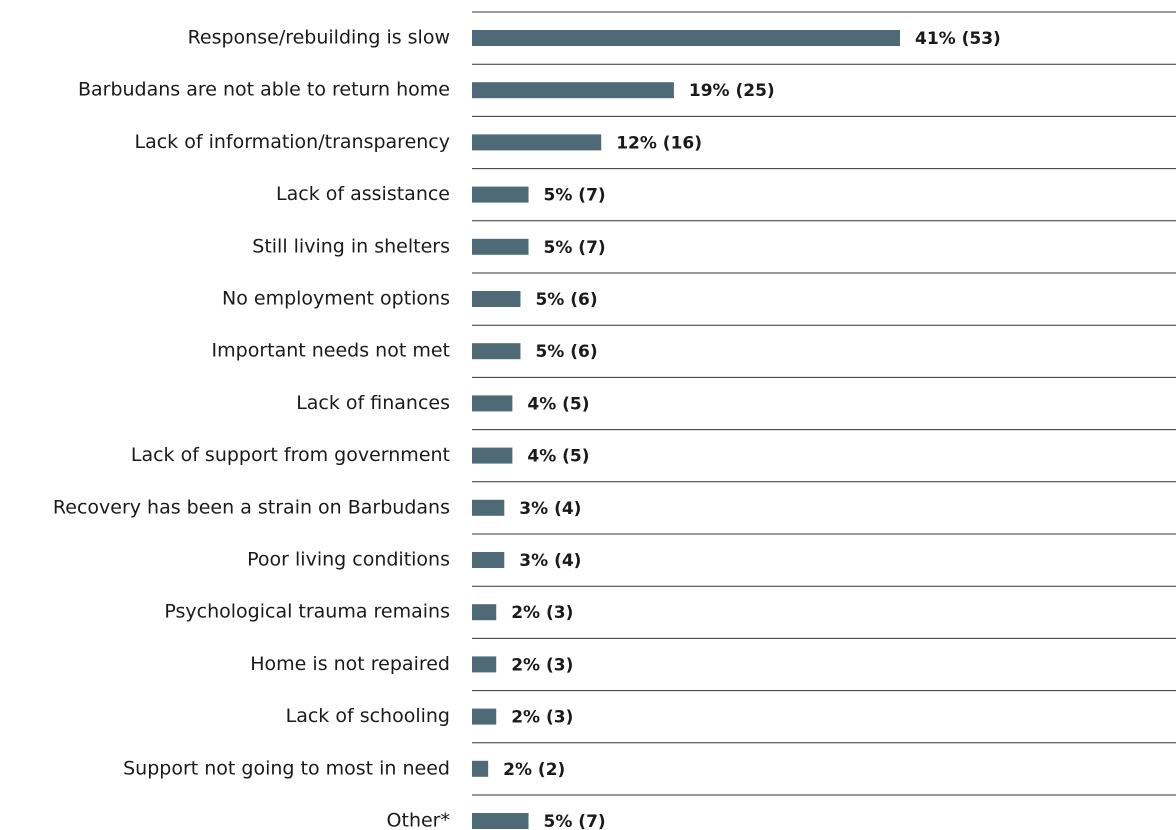 This screenshot has width=1176, height=830. What do you see at coordinates (732, 91) in the screenshot?
I see `value-label: 19% (25)` at bounding box center [732, 91].